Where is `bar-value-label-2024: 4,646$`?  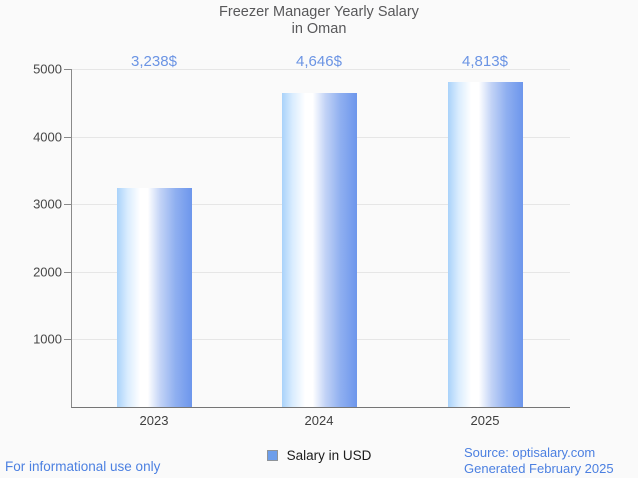
bar-value-label-2024: 4,646$ is located at coordinates (319, 61).